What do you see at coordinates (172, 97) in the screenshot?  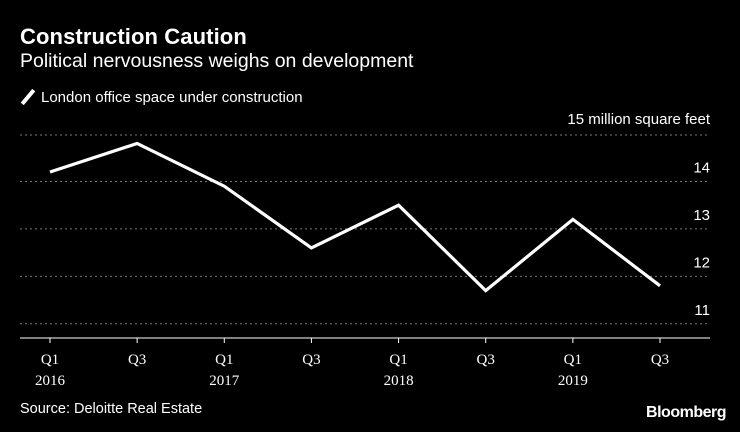 I see `legend-label: London office space under construction` at bounding box center [172, 97].